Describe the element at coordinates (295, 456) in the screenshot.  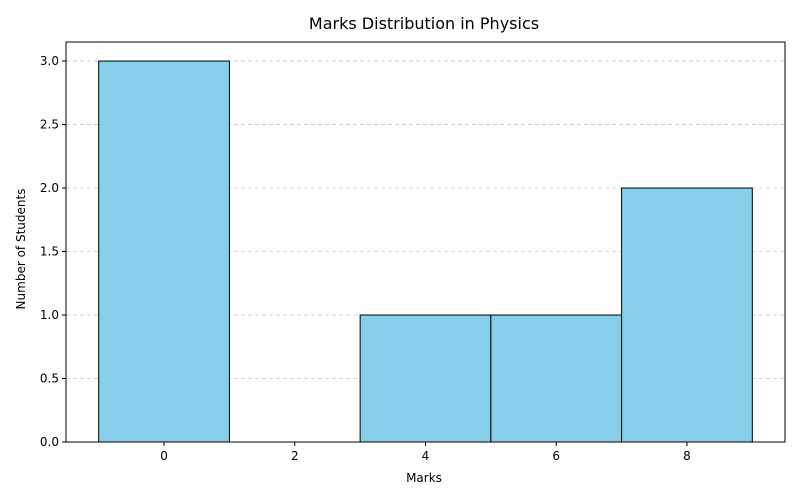
I see `x-tick-label-1: 2` at that location.